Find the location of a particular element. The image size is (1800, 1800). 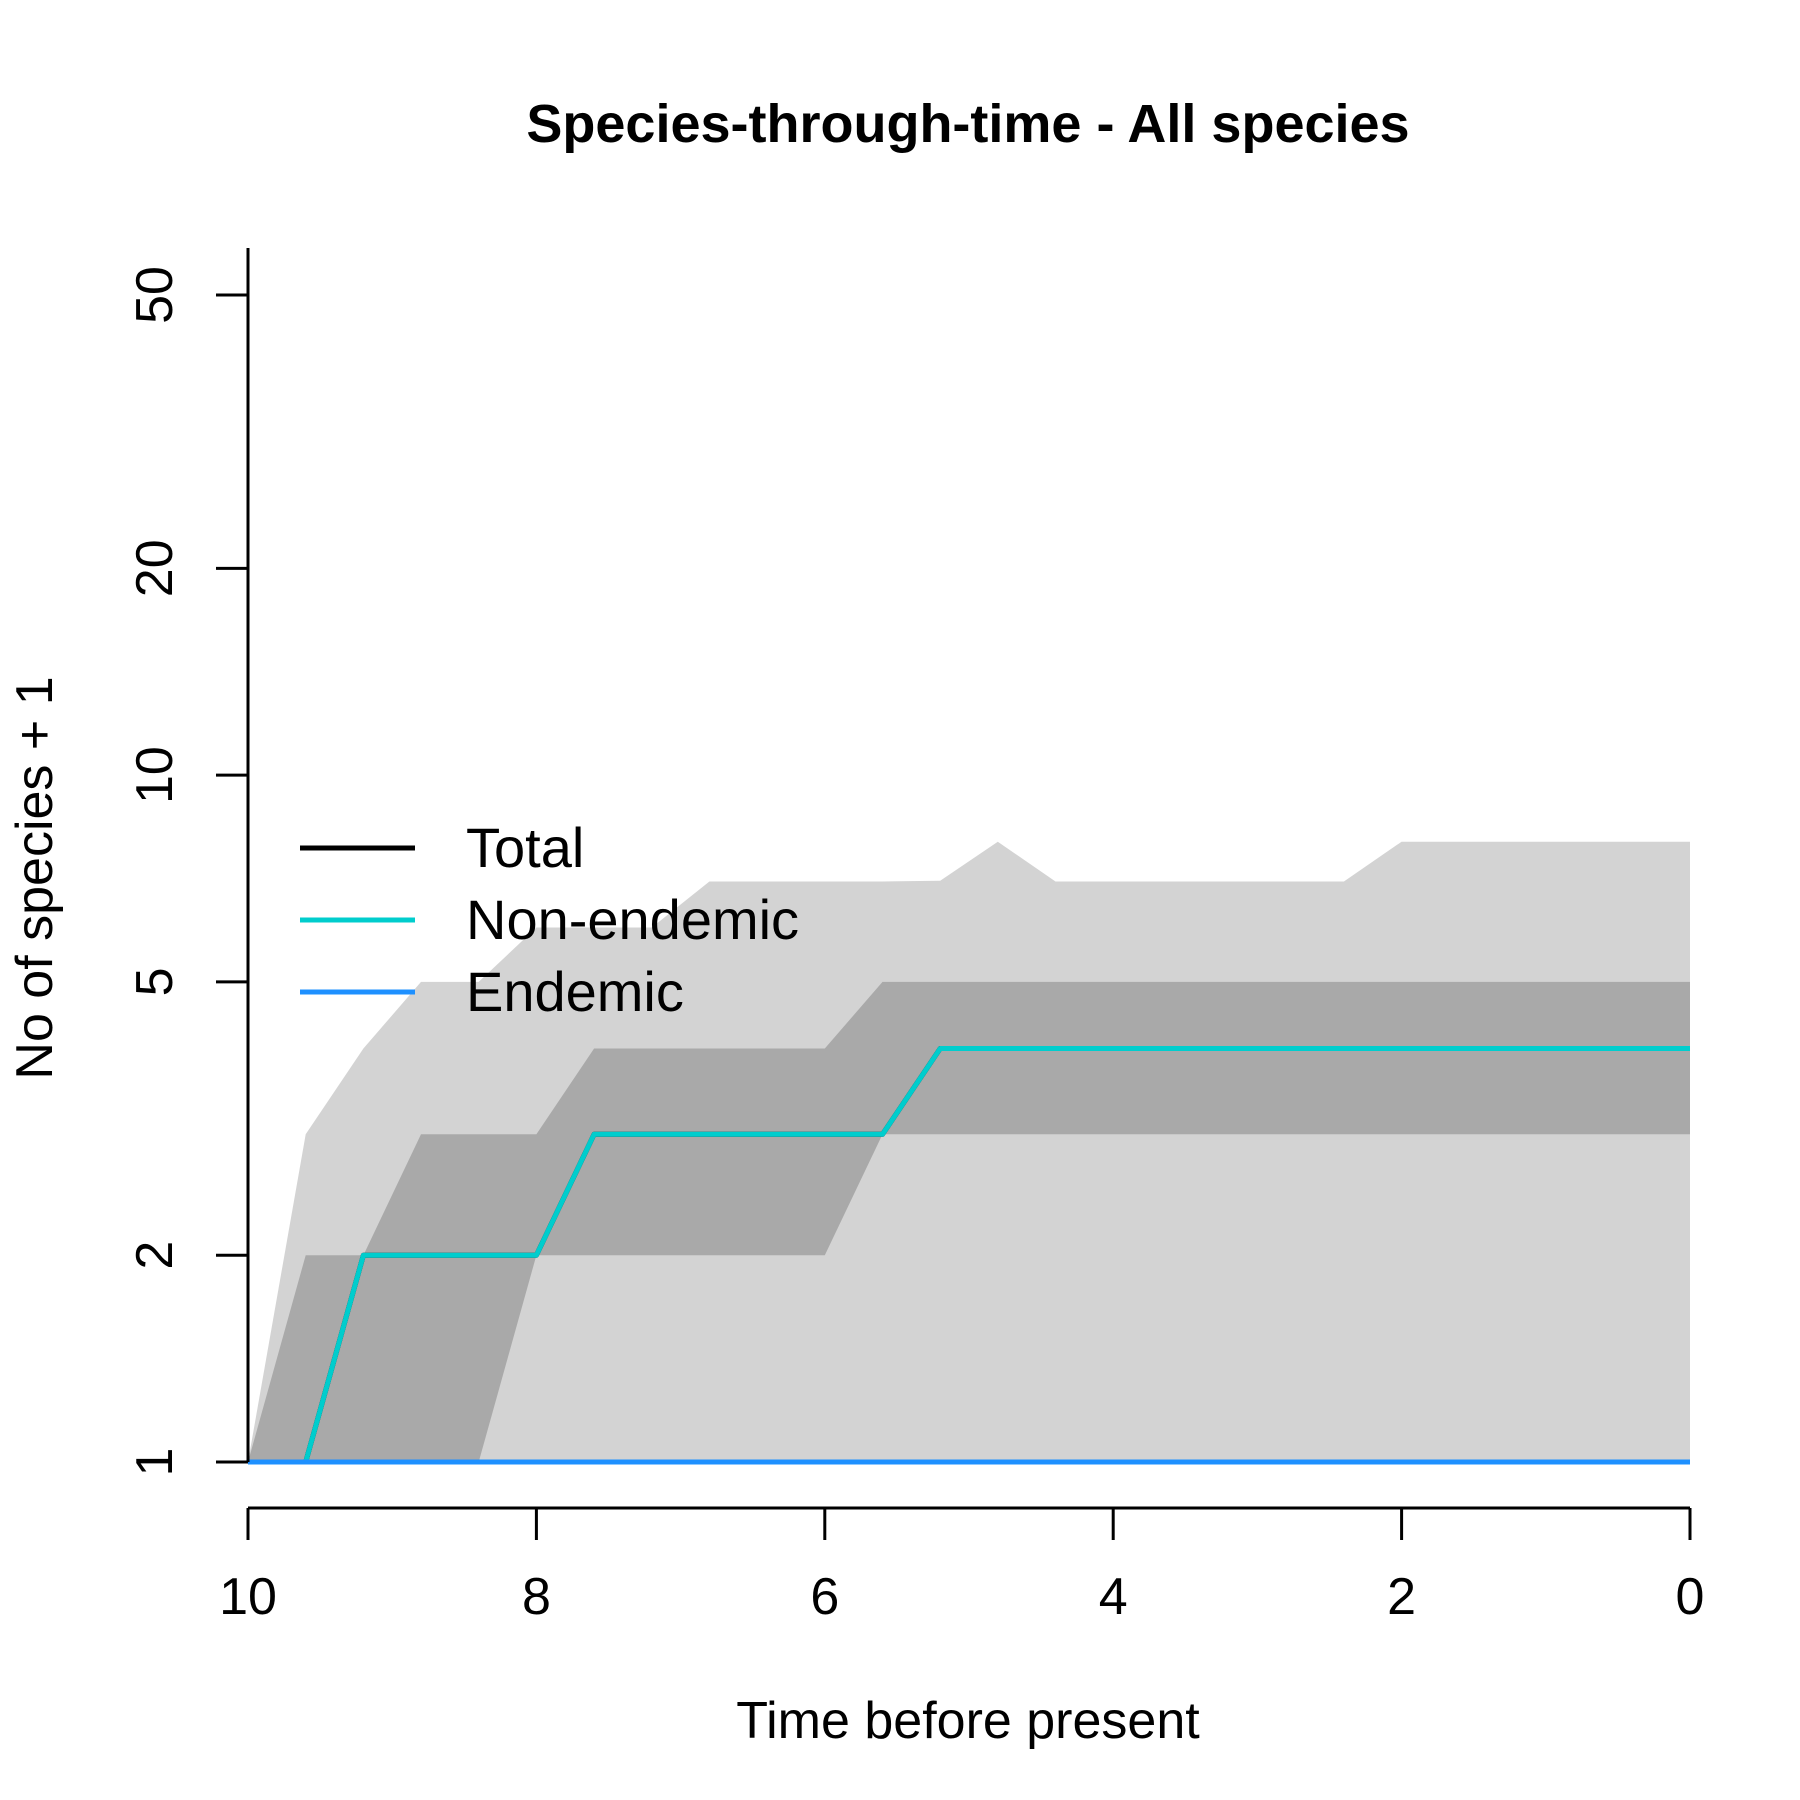

legend: Total Non-endemic Endemic is located at coordinates (549, 919).